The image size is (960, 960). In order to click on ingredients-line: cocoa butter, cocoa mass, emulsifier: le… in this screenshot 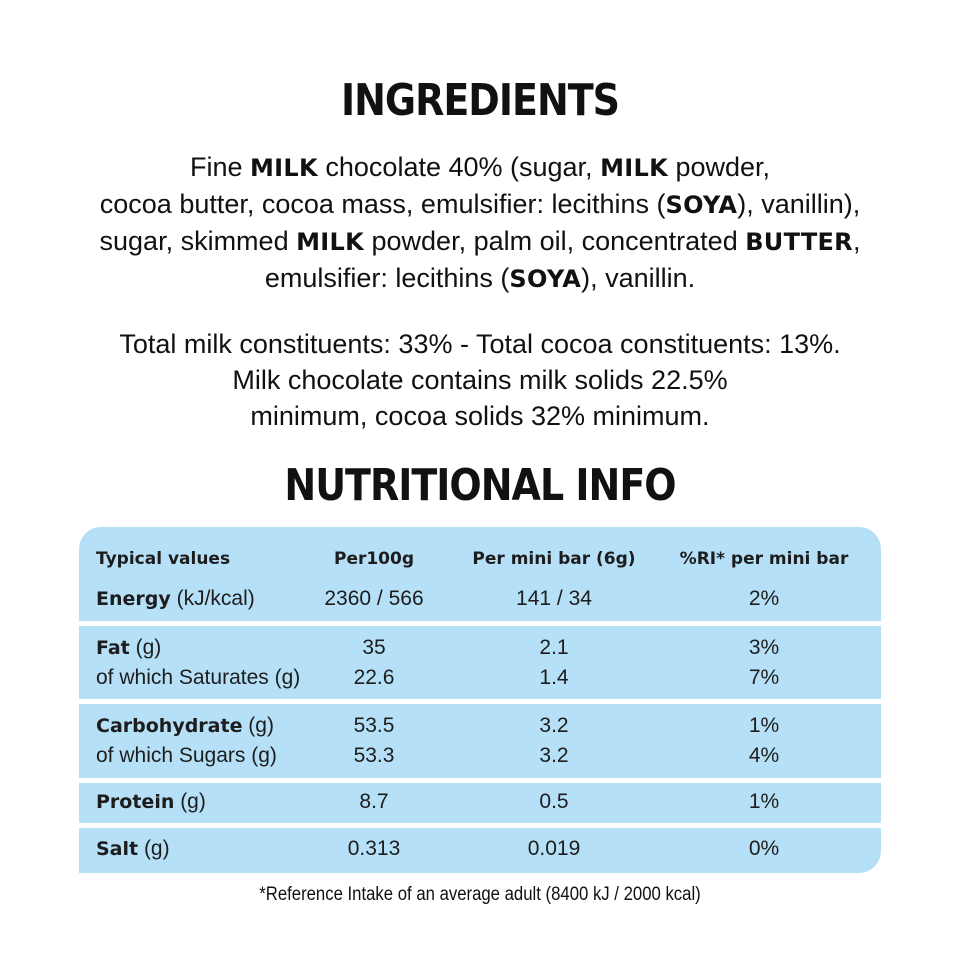, I will do `click(480, 204)`.